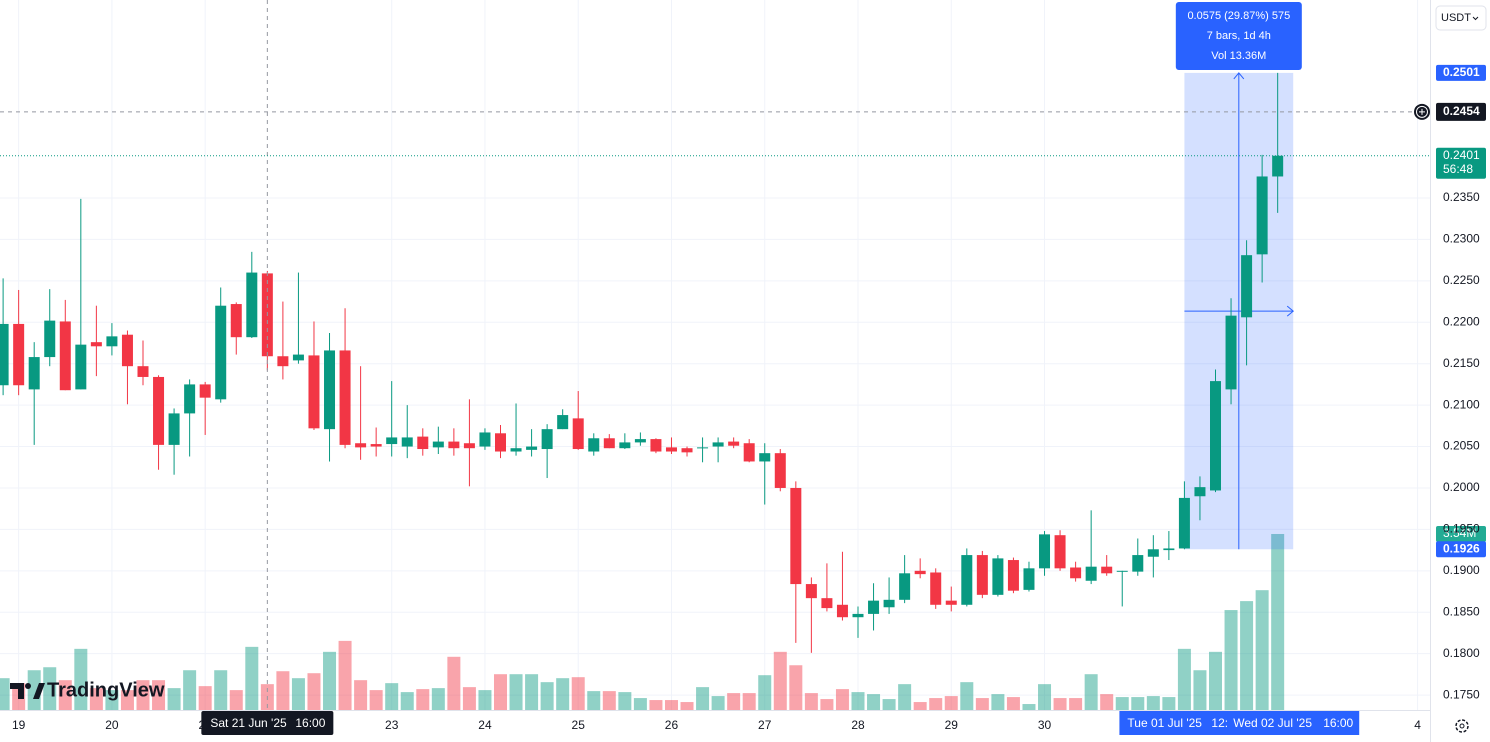 This screenshot has height=742, width=1490. I want to click on watermark-text: TradingView, so click(106, 690).